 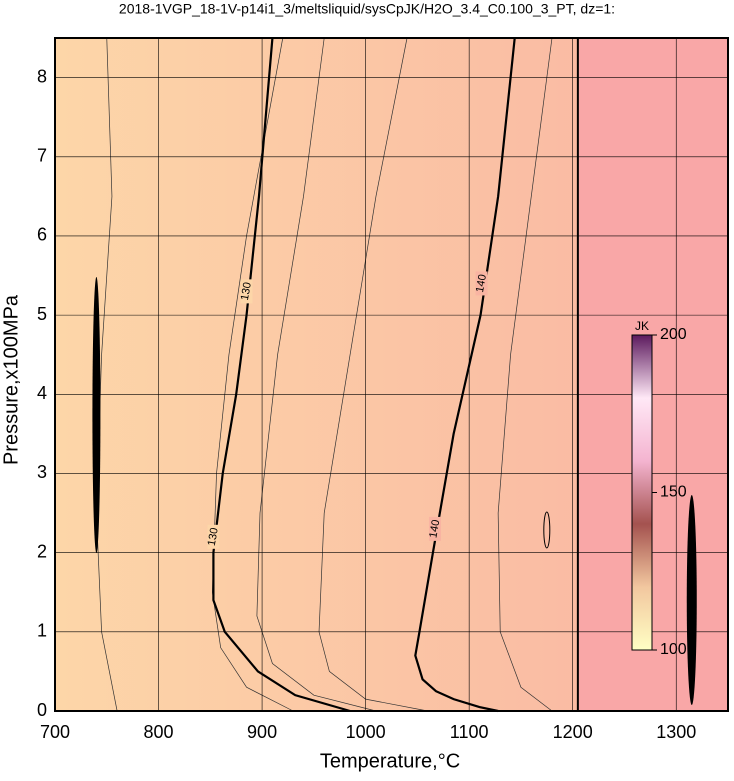 I want to click on x-tick-label: 1000, so click(x=366, y=732).